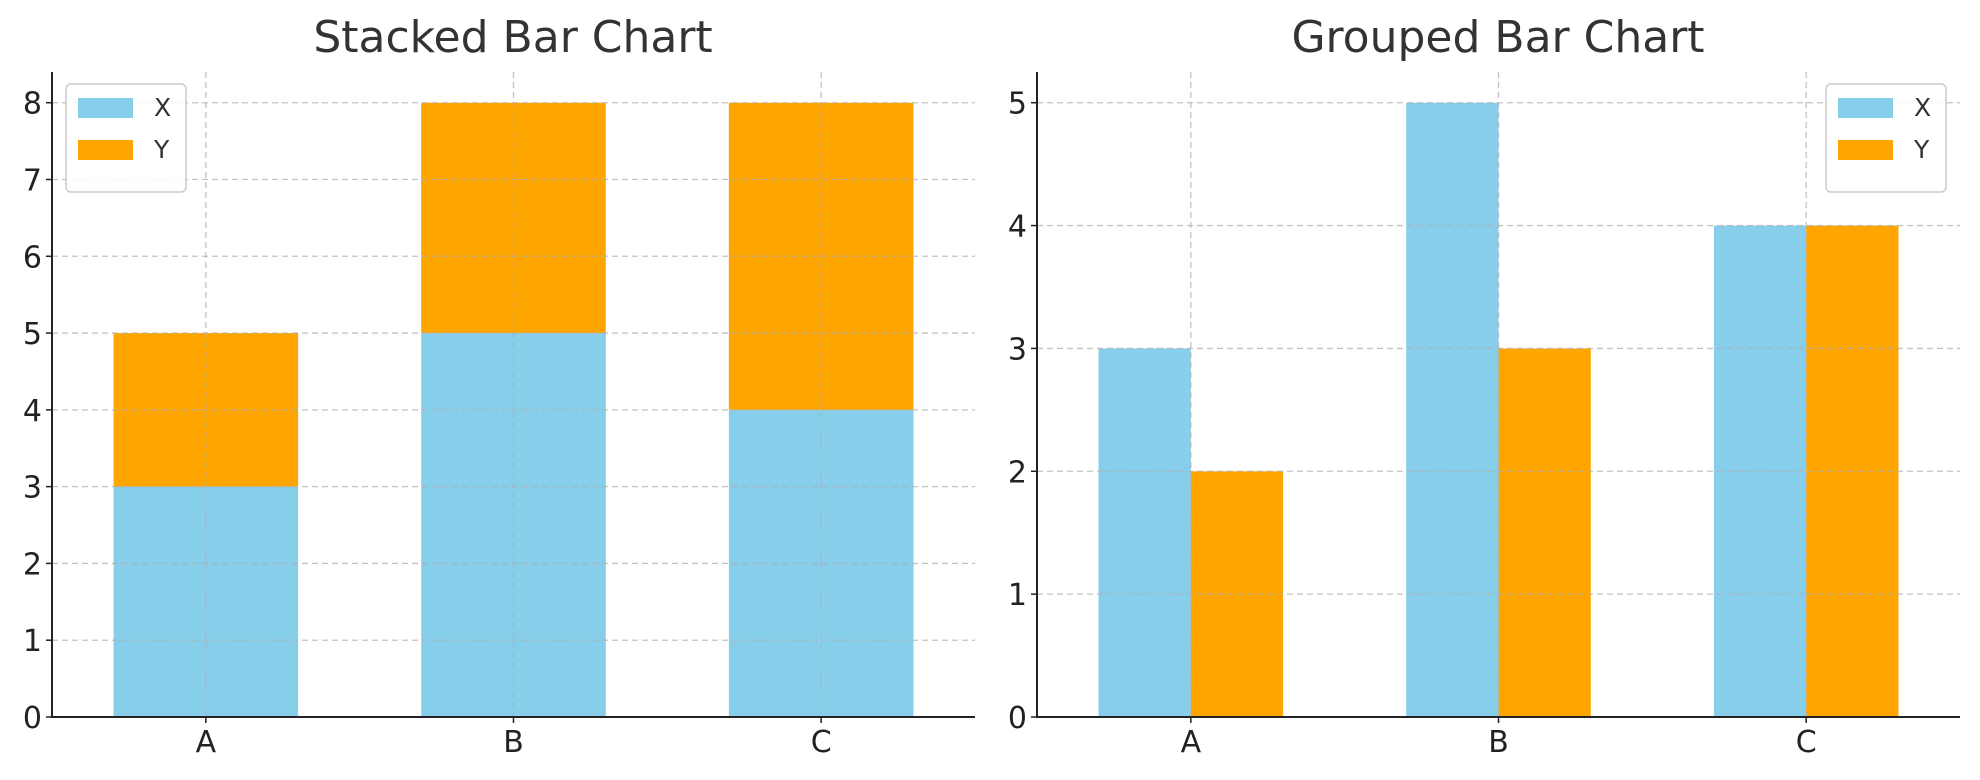  Describe the element at coordinates (32, 104) in the screenshot. I see `y-tick-label: 8` at that location.